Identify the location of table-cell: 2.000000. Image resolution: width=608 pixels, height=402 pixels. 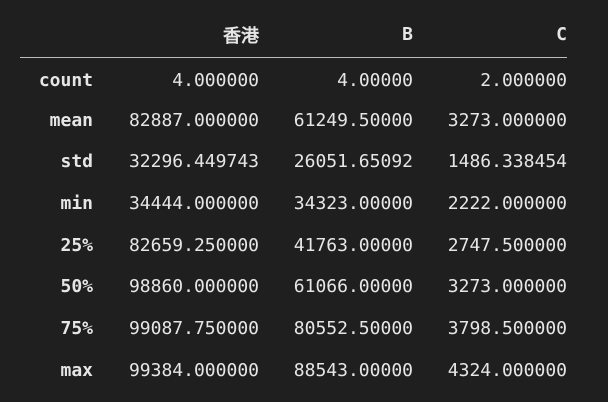
(523, 81).